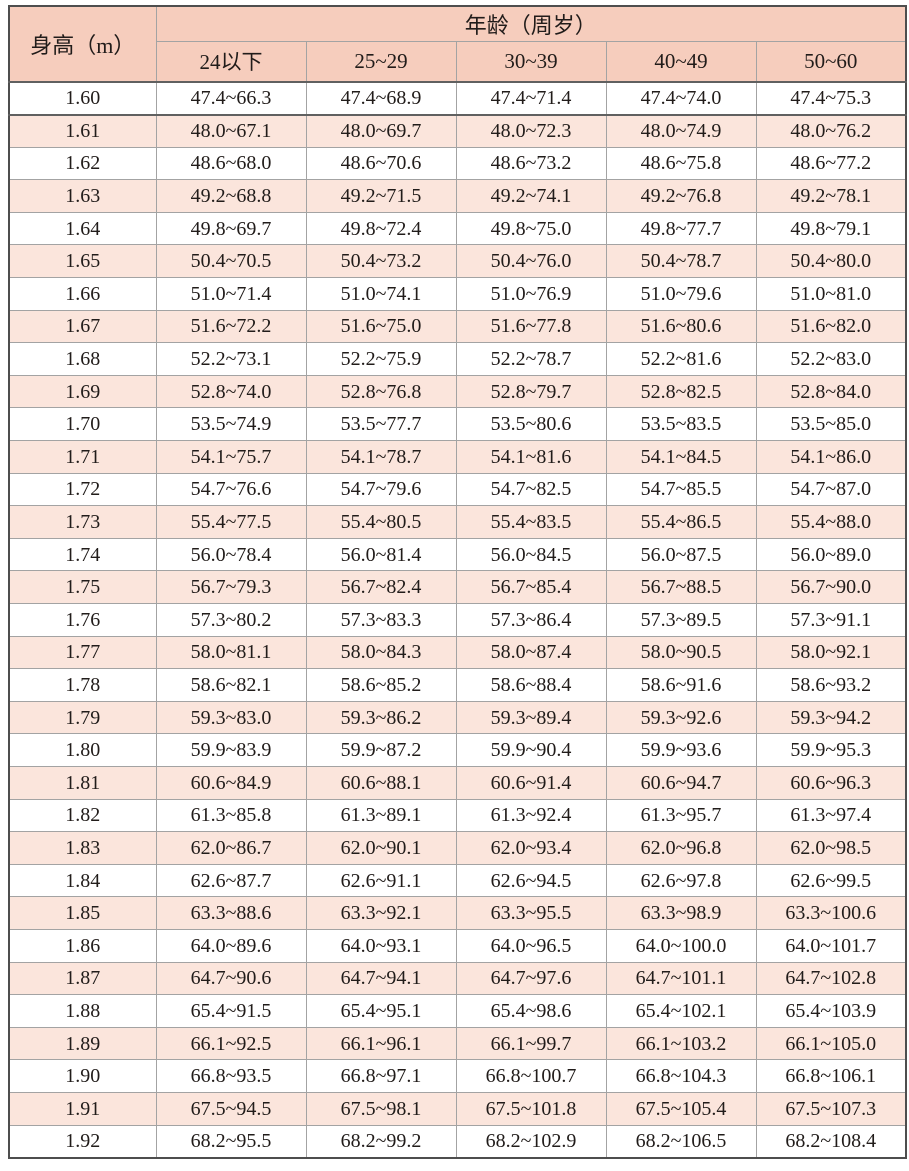  What do you see at coordinates (381, 978) in the screenshot?
I see `weight-range-cell: 64.7~94.1` at bounding box center [381, 978].